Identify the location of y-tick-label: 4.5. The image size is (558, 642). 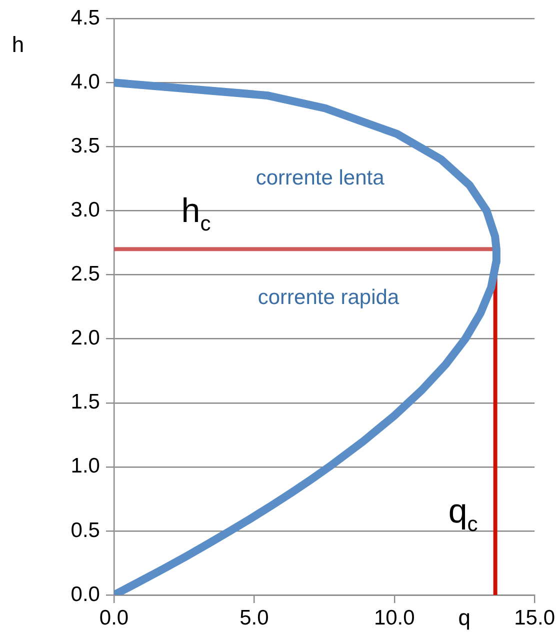
(85, 18).